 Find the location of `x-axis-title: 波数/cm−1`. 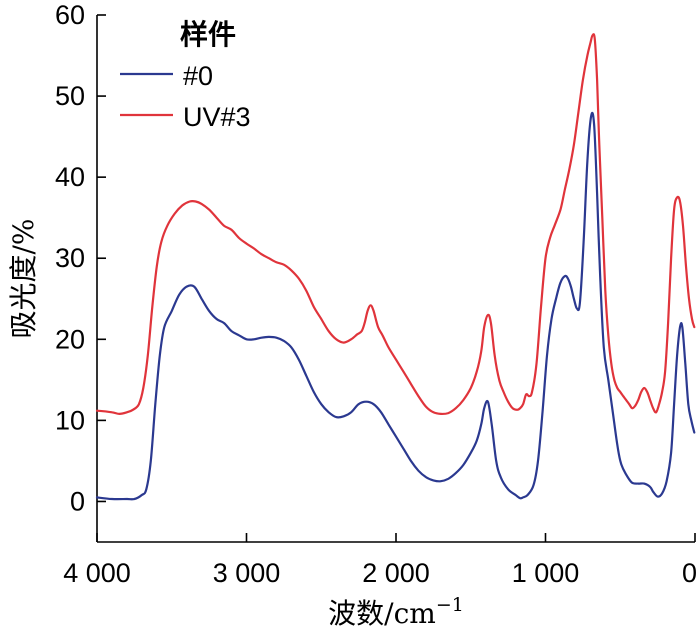

x-axis-title: 波数/cm−1 is located at coordinates (396, 612).